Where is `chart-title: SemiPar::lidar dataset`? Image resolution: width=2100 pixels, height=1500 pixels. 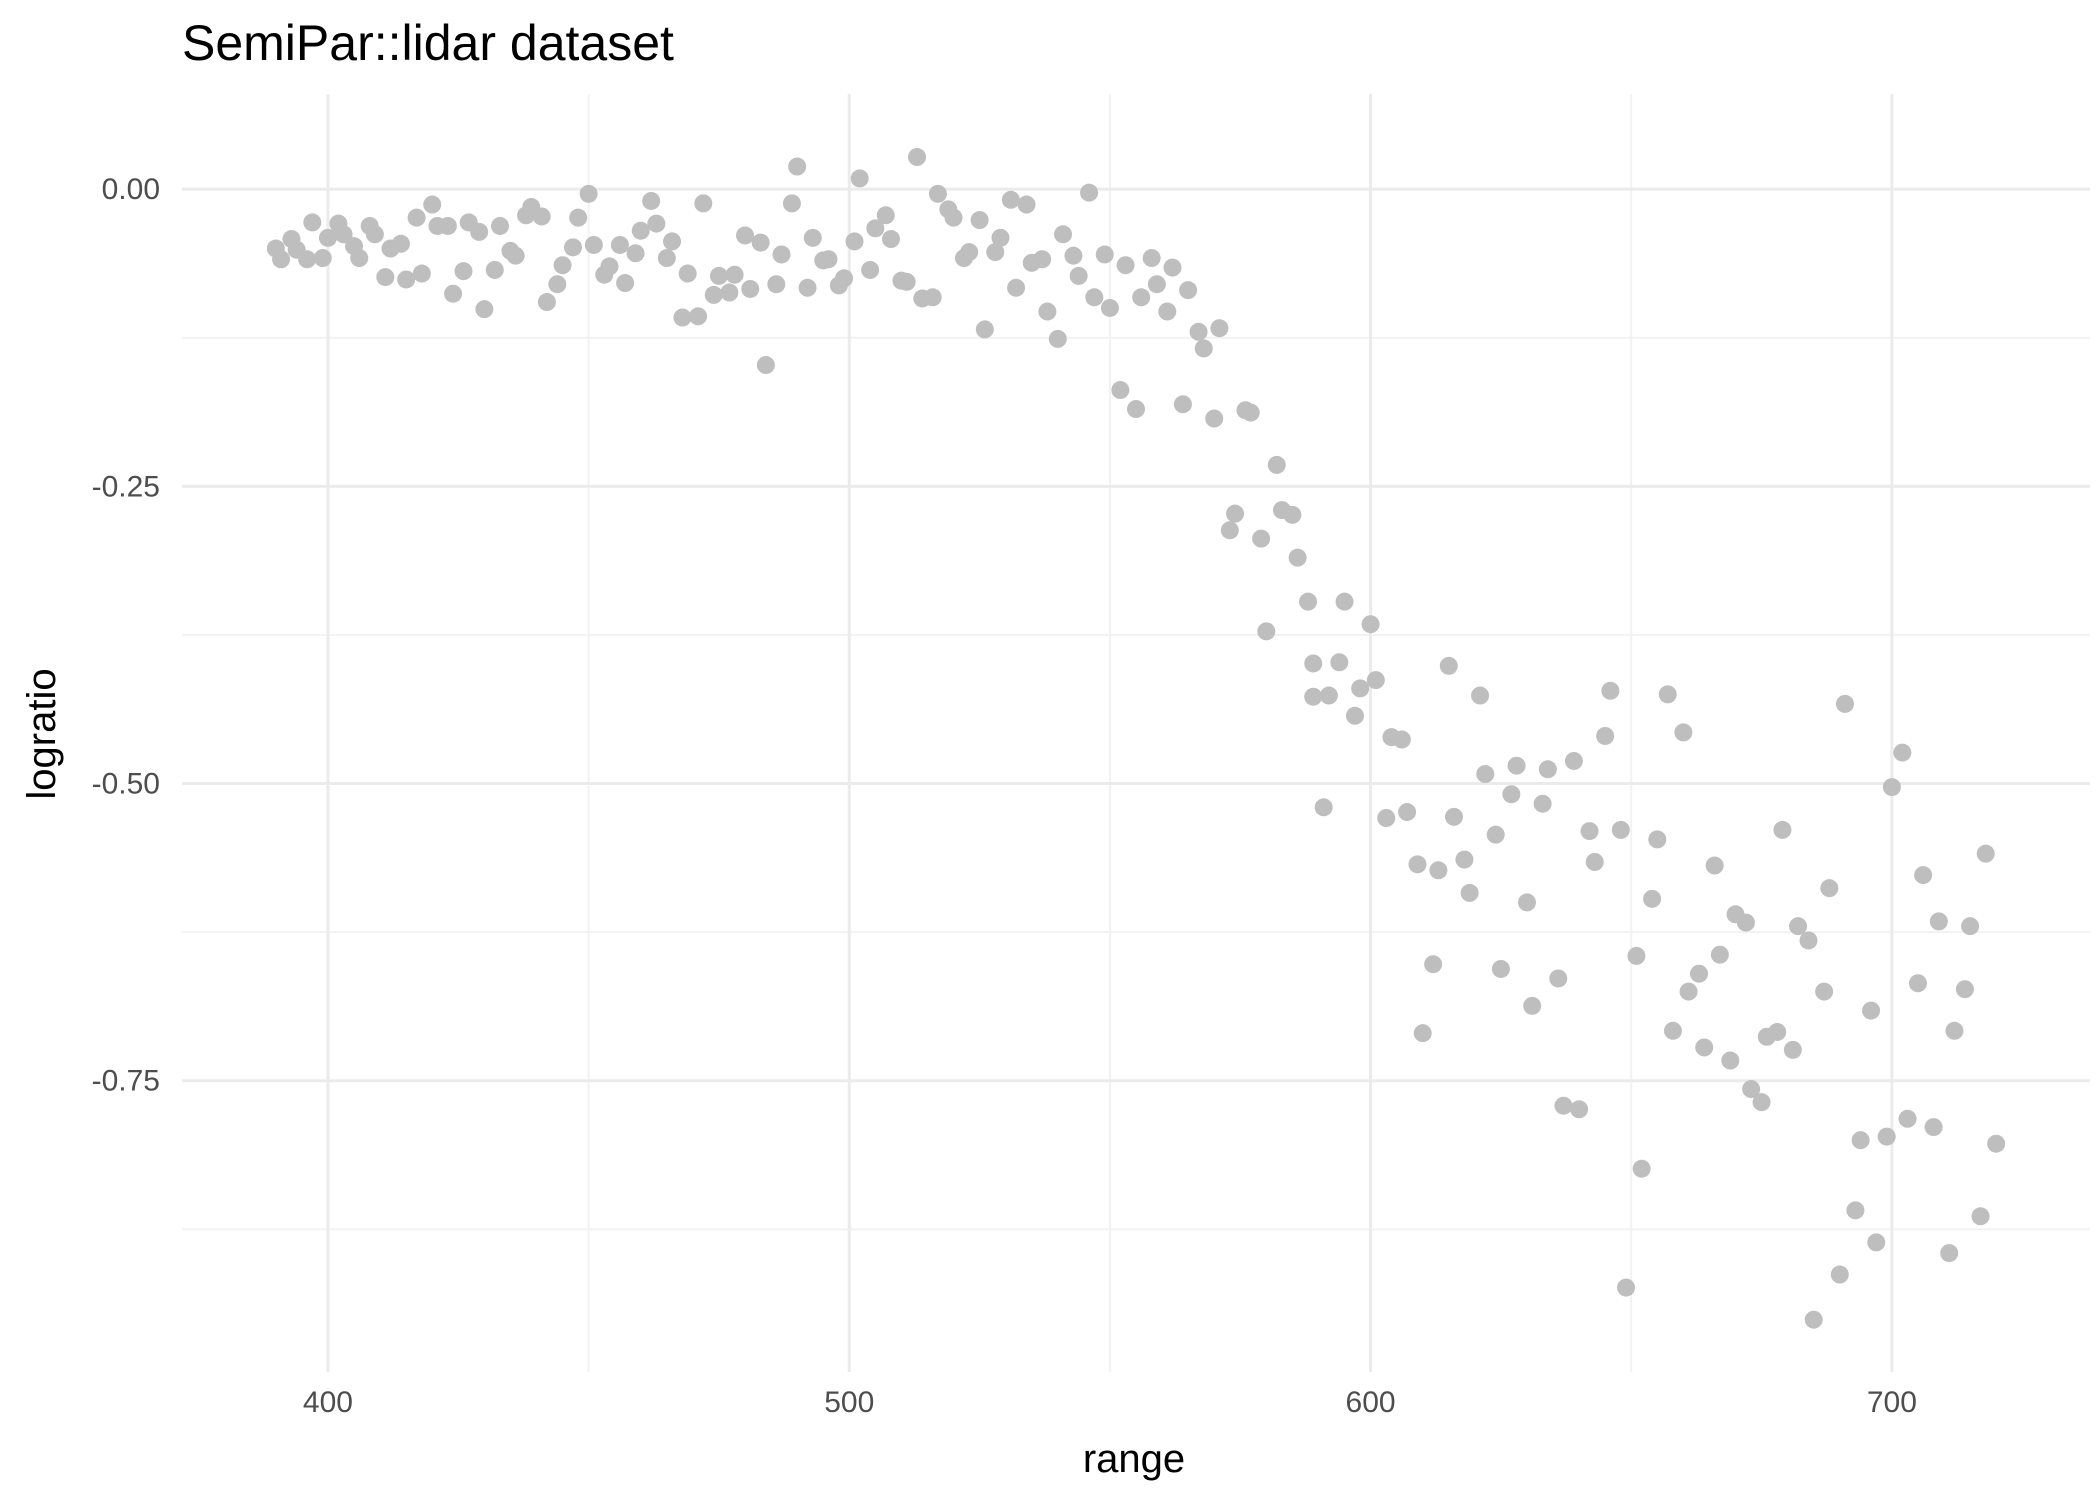 chart-title: SemiPar::lidar dataset is located at coordinates (428, 43).